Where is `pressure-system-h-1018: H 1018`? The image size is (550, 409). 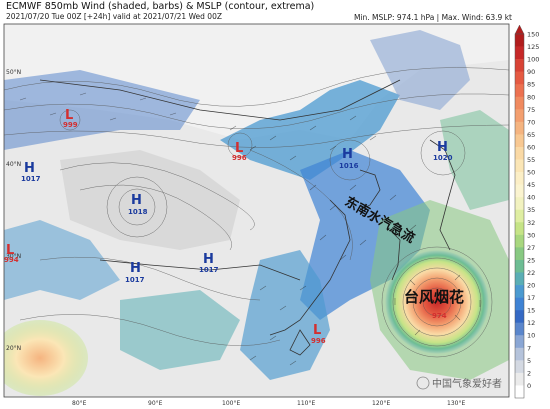 pressure-system-h-1018: H 1018 is located at coordinates (138, 204).